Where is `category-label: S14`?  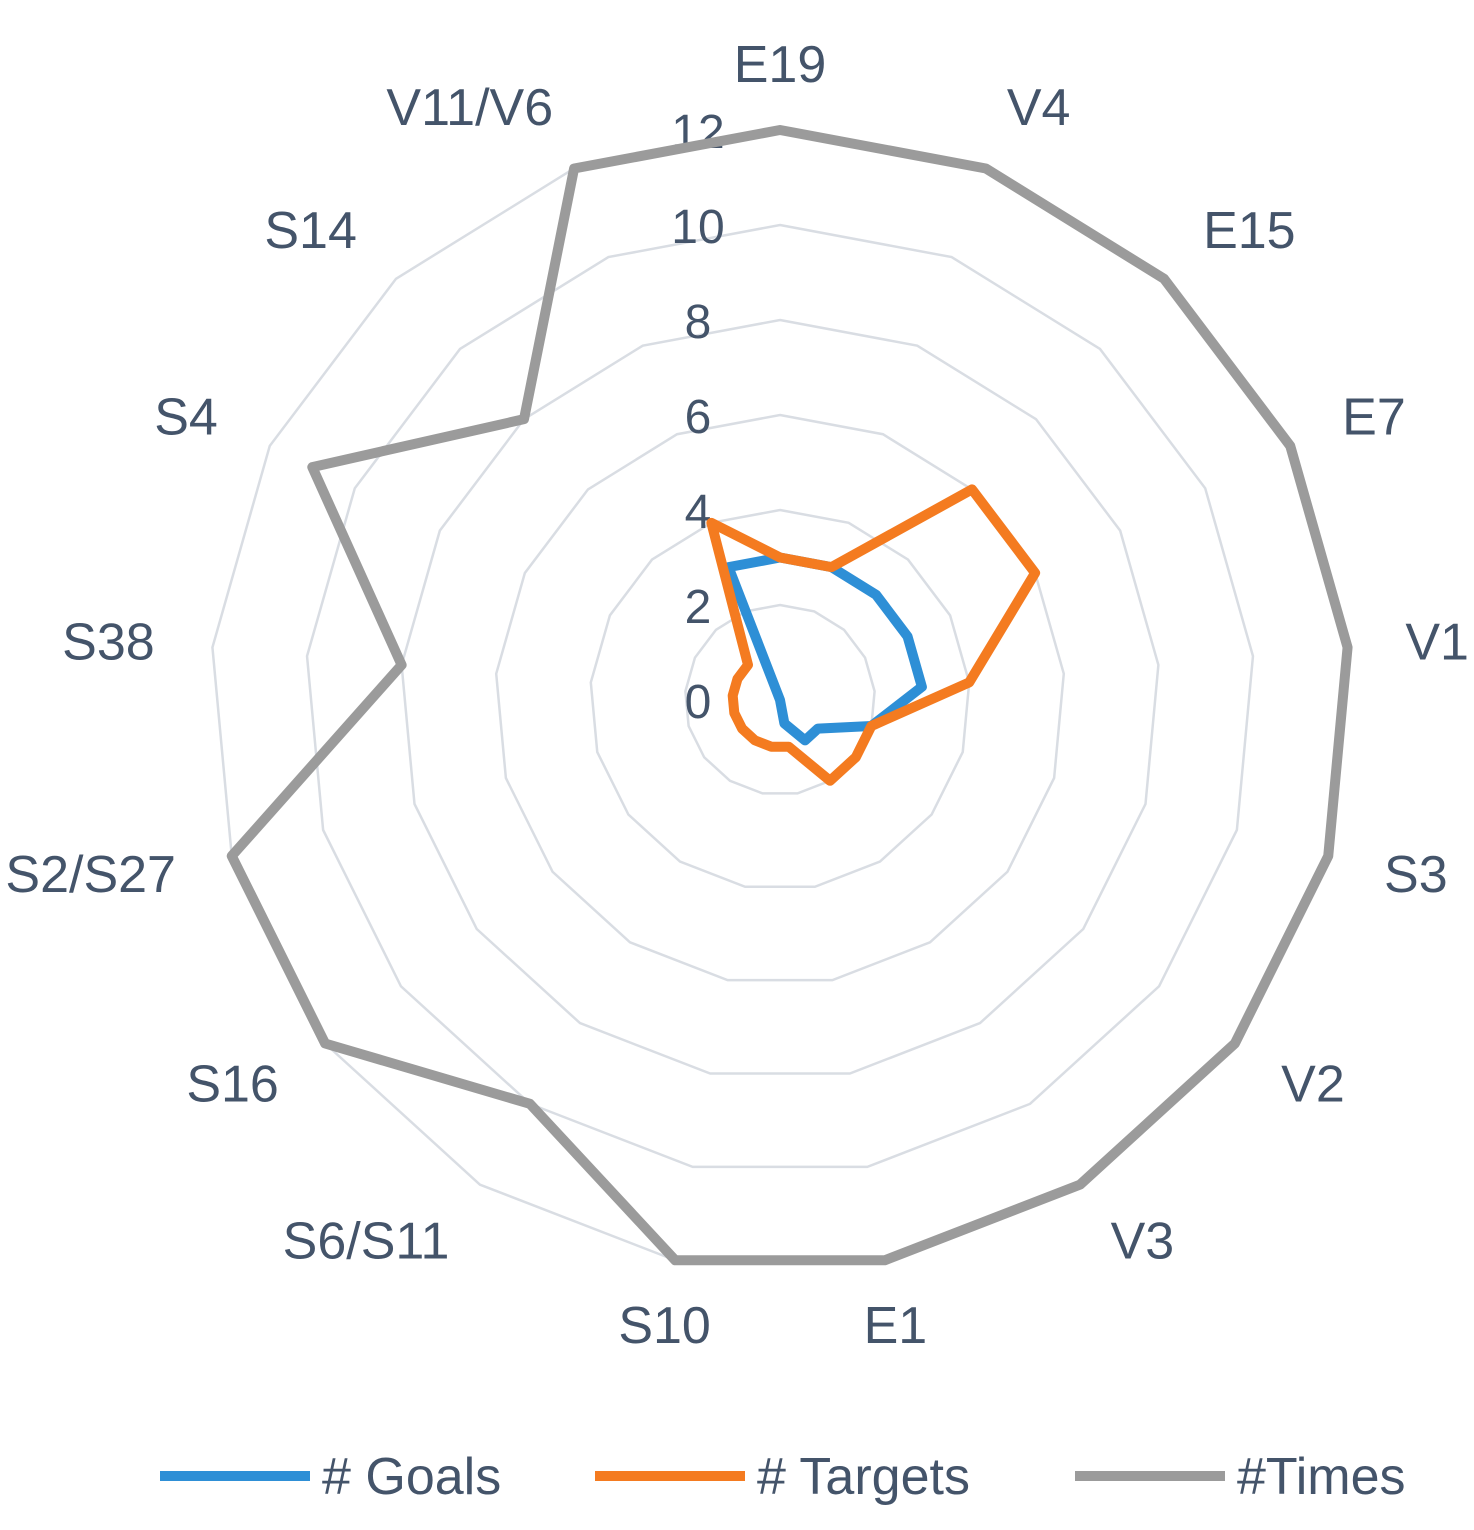
category-label: S14 is located at coordinates (310, 231).